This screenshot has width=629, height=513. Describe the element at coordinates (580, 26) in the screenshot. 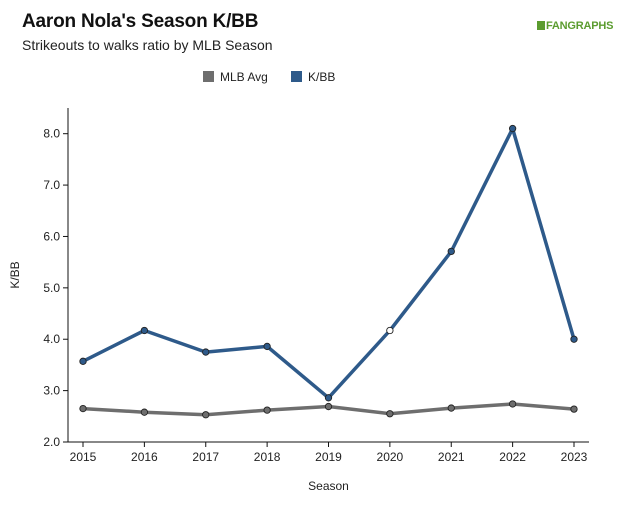

I see `fangraphs-logo-text: FANGRAPHS` at that location.